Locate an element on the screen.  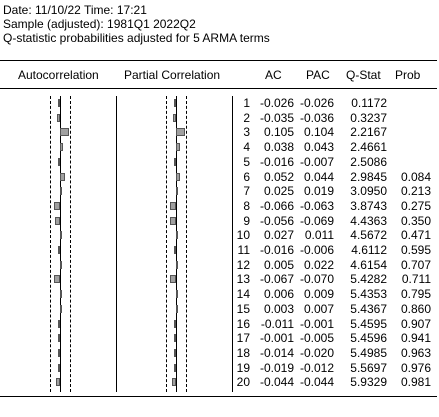
col-autocorrelation: Autocorrelation is located at coordinates (58, 75).